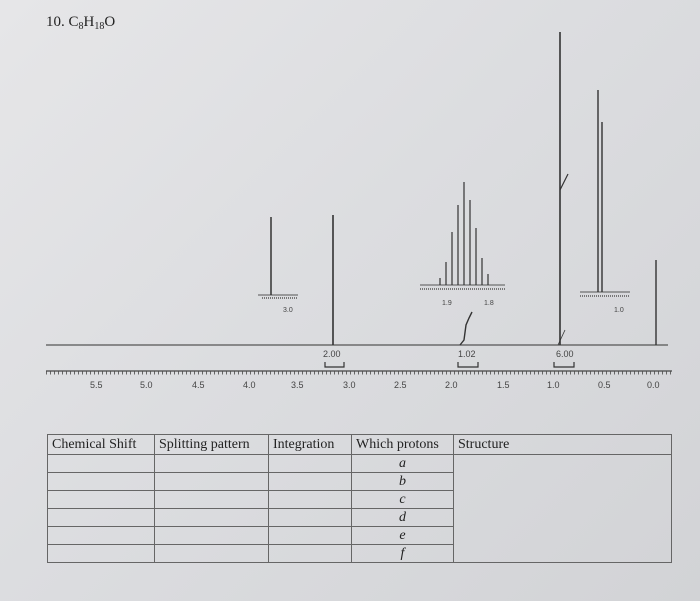 The height and width of the screenshot is (601, 700). What do you see at coordinates (402, 553) in the screenshot?
I see `cell-proton-label: f` at bounding box center [402, 553].